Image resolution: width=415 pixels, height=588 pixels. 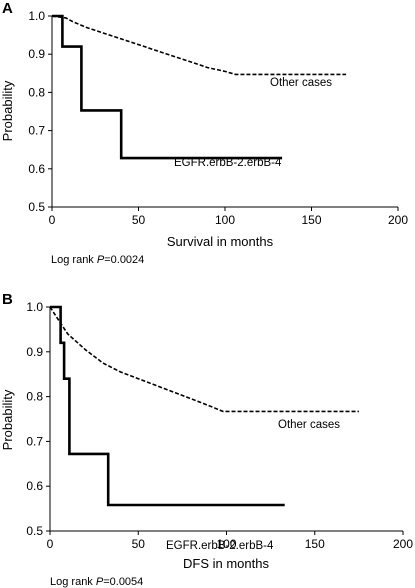 What do you see at coordinates (7, 299) in the screenshot?
I see `panel-b-label: B` at bounding box center [7, 299].